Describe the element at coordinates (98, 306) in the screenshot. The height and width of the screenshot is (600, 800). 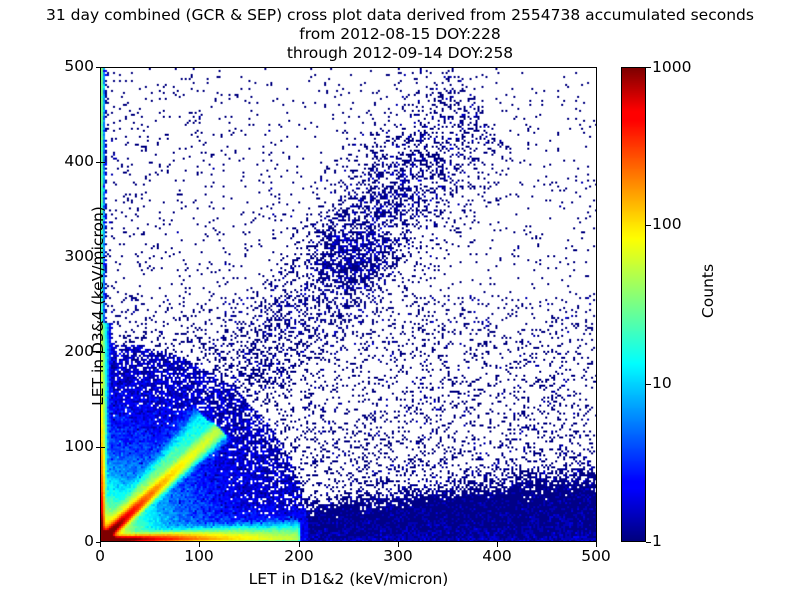
I see `y-axis-label: LET in D3&4 (keV/micron)` at that location.